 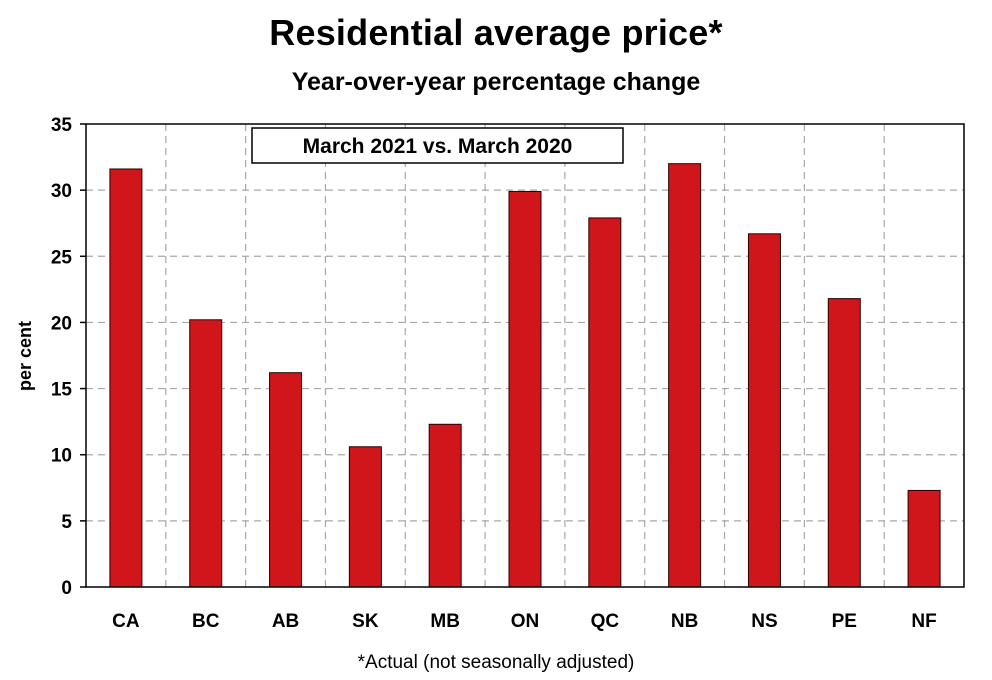 What do you see at coordinates (605, 621) in the screenshot?
I see `x-tick-label: QC` at bounding box center [605, 621].